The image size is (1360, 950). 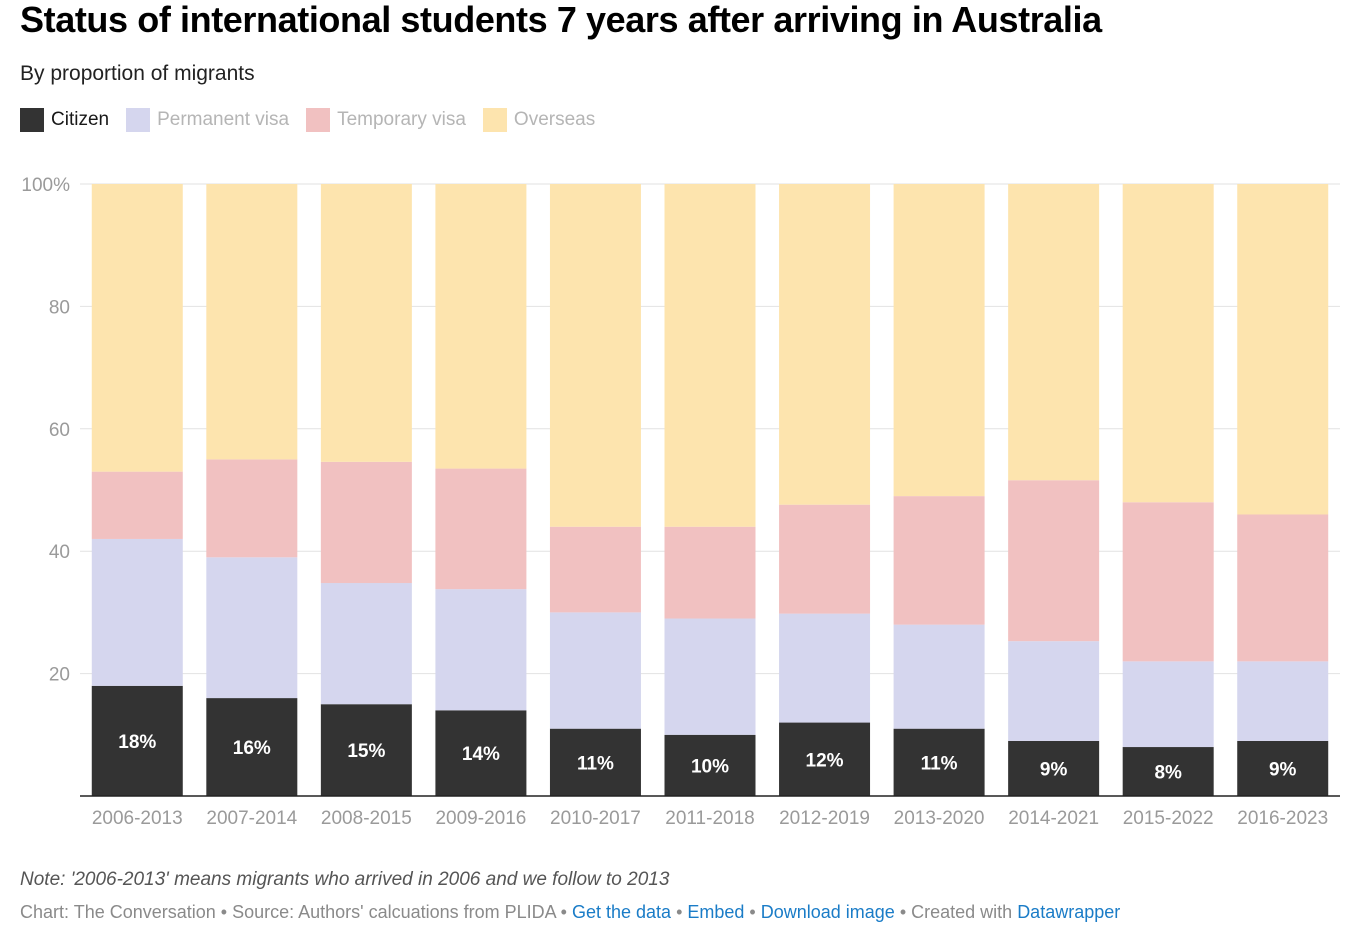 I want to click on y-tick-label: 40, so click(x=59, y=552).